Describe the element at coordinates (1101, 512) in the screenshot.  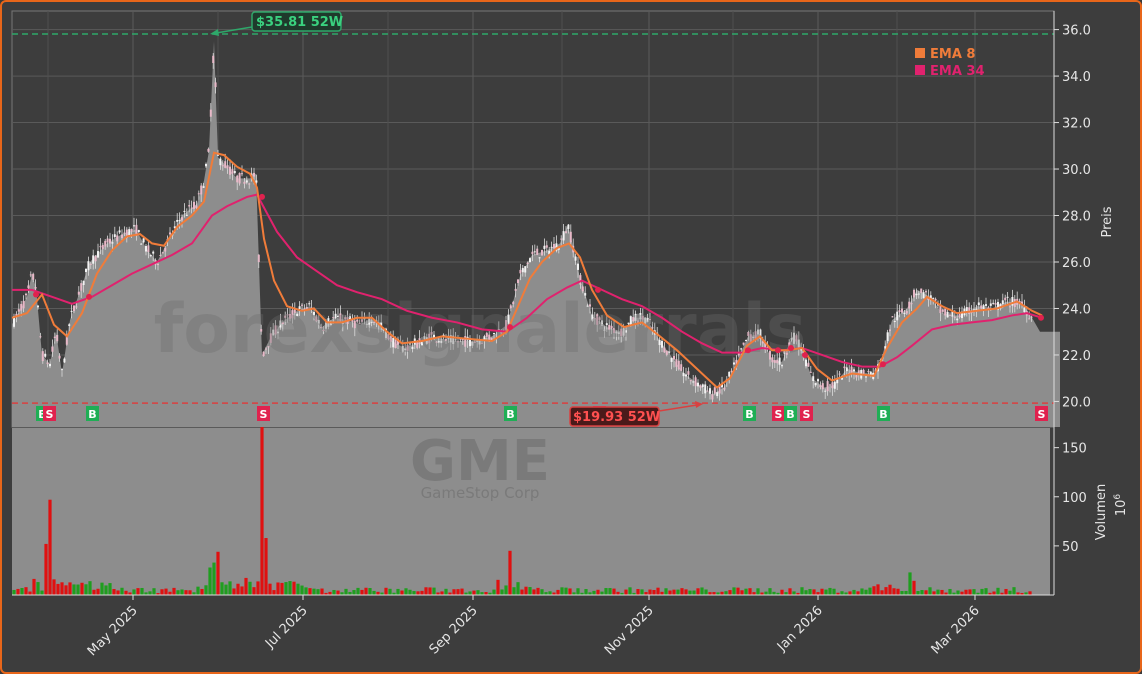
I see `volume-axis-label: Volumen` at that location.